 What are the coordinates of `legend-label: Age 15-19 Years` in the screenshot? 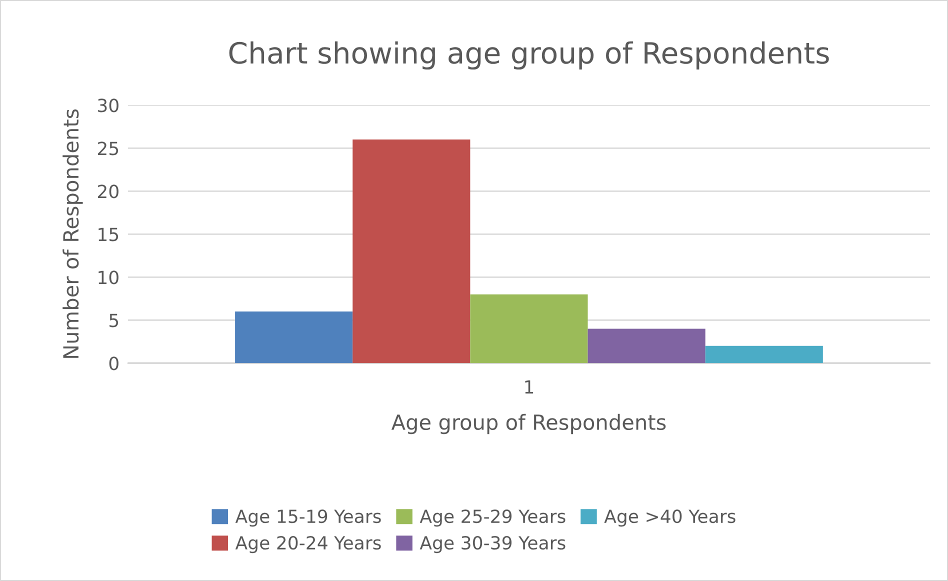 It's located at (308, 518).